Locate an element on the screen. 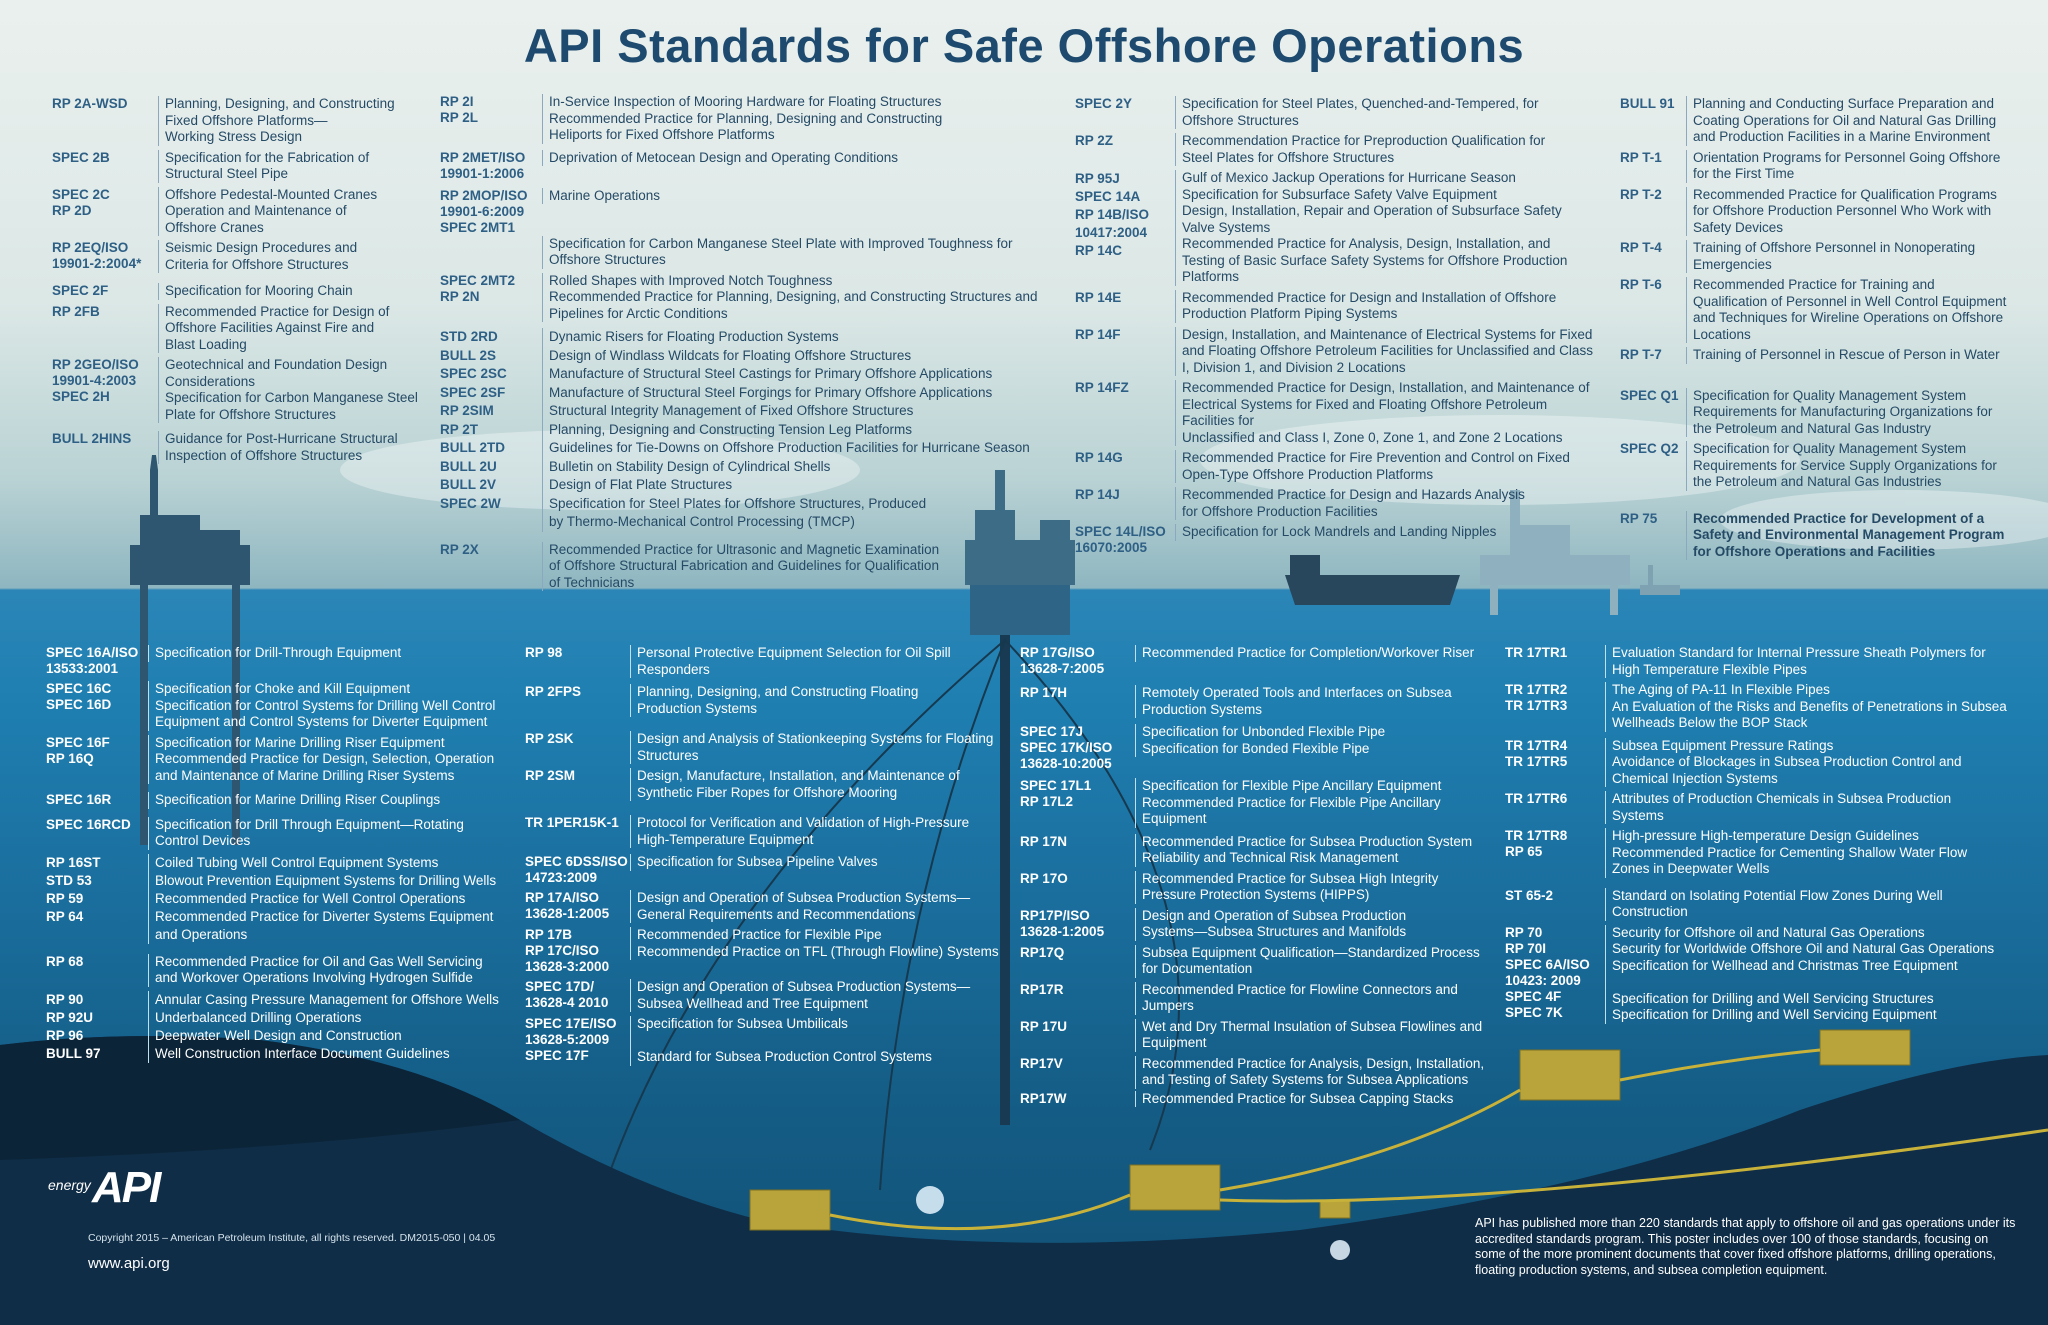 The width and height of the screenshot is (2048, 1325). standard-code: RP 17A/ISO 13628-1:2005 is located at coordinates (567, 905).